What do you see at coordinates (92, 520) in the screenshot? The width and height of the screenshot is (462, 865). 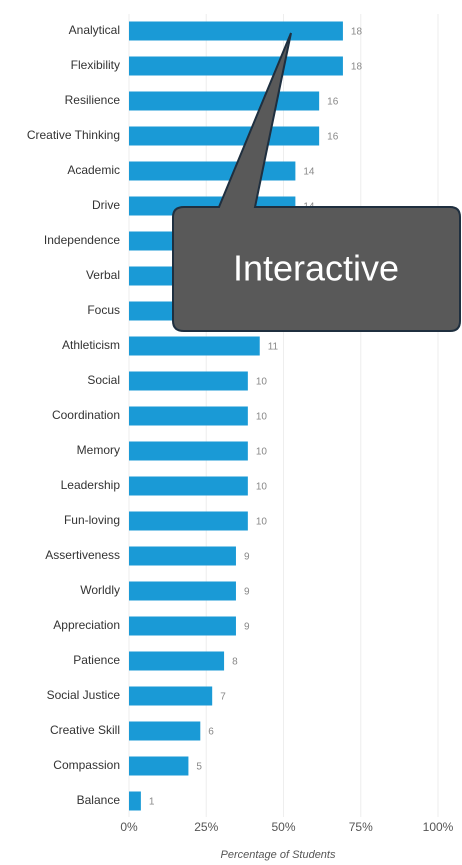 I see `y-tick-label: Fun-loving` at bounding box center [92, 520].